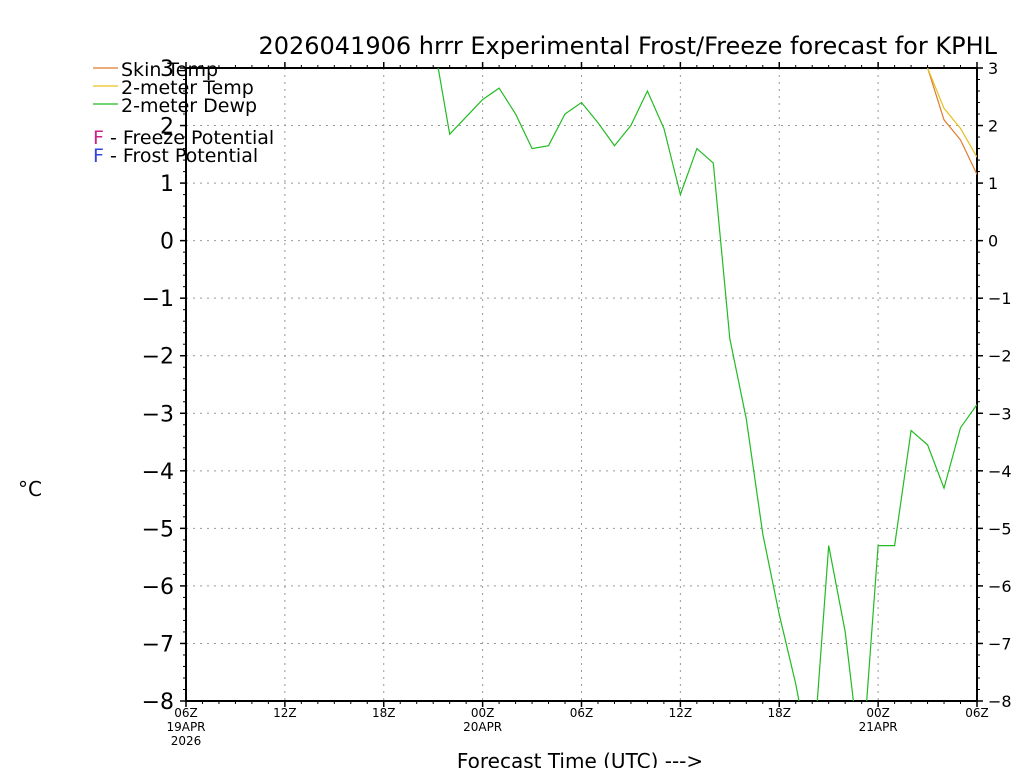 This screenshot has width=1024, height=768. I want to click on y-tick-label-left: 3, so click(167, 69).